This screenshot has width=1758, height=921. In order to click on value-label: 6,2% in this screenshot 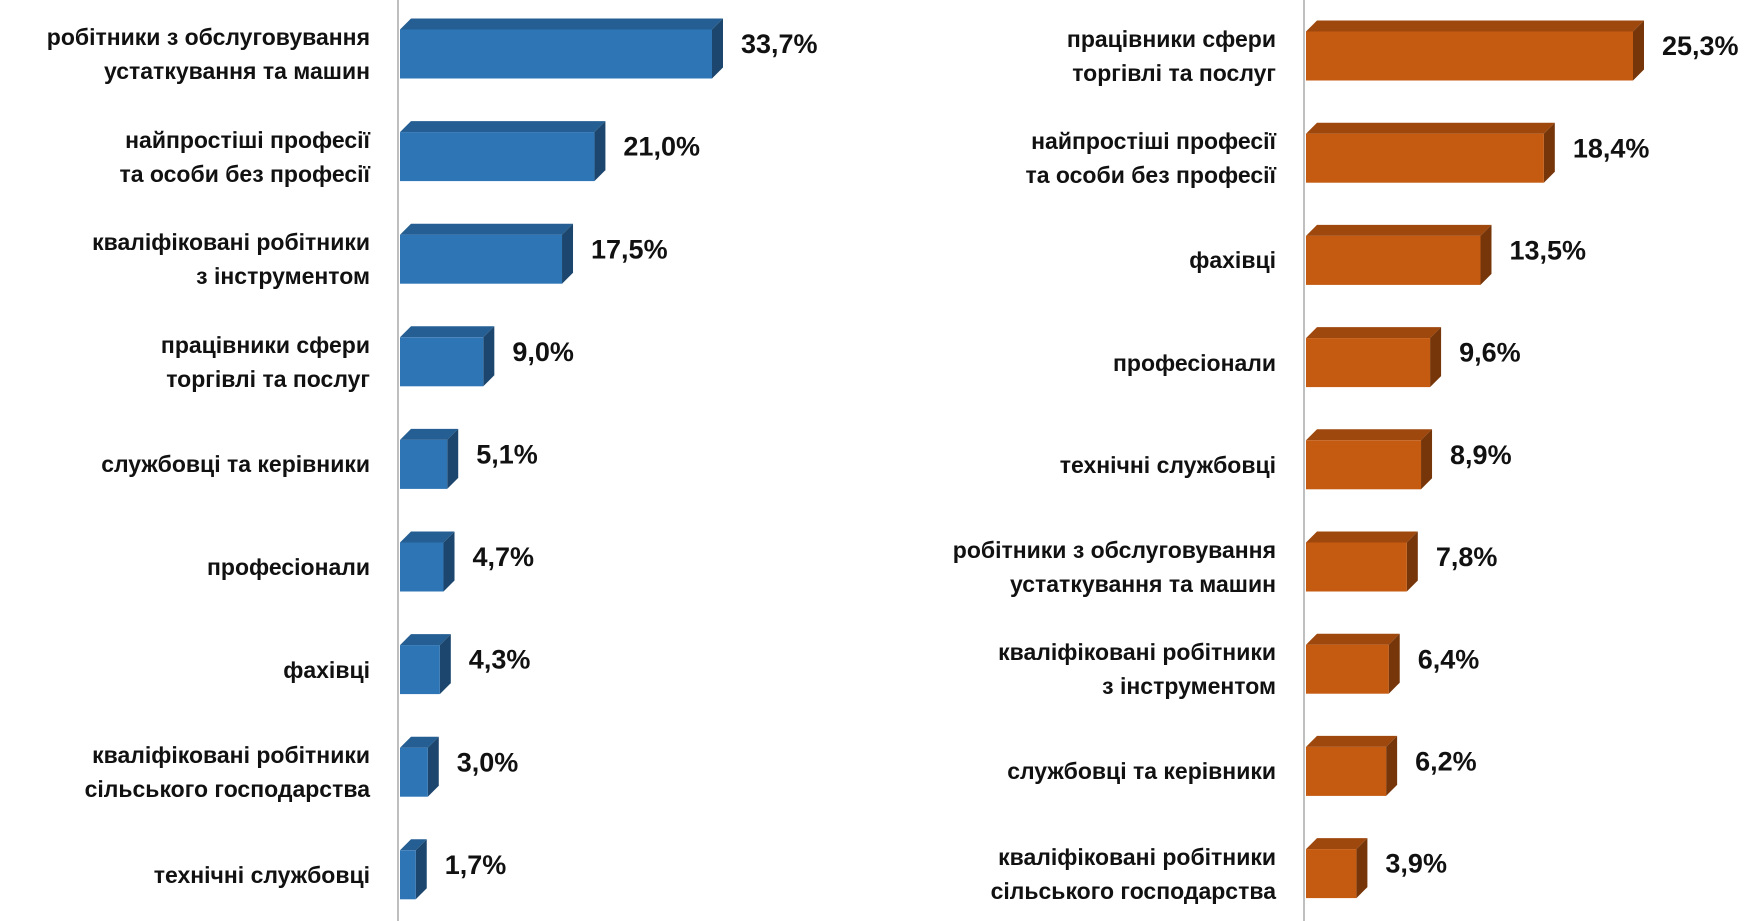, I will do `click(1446, 762)`.